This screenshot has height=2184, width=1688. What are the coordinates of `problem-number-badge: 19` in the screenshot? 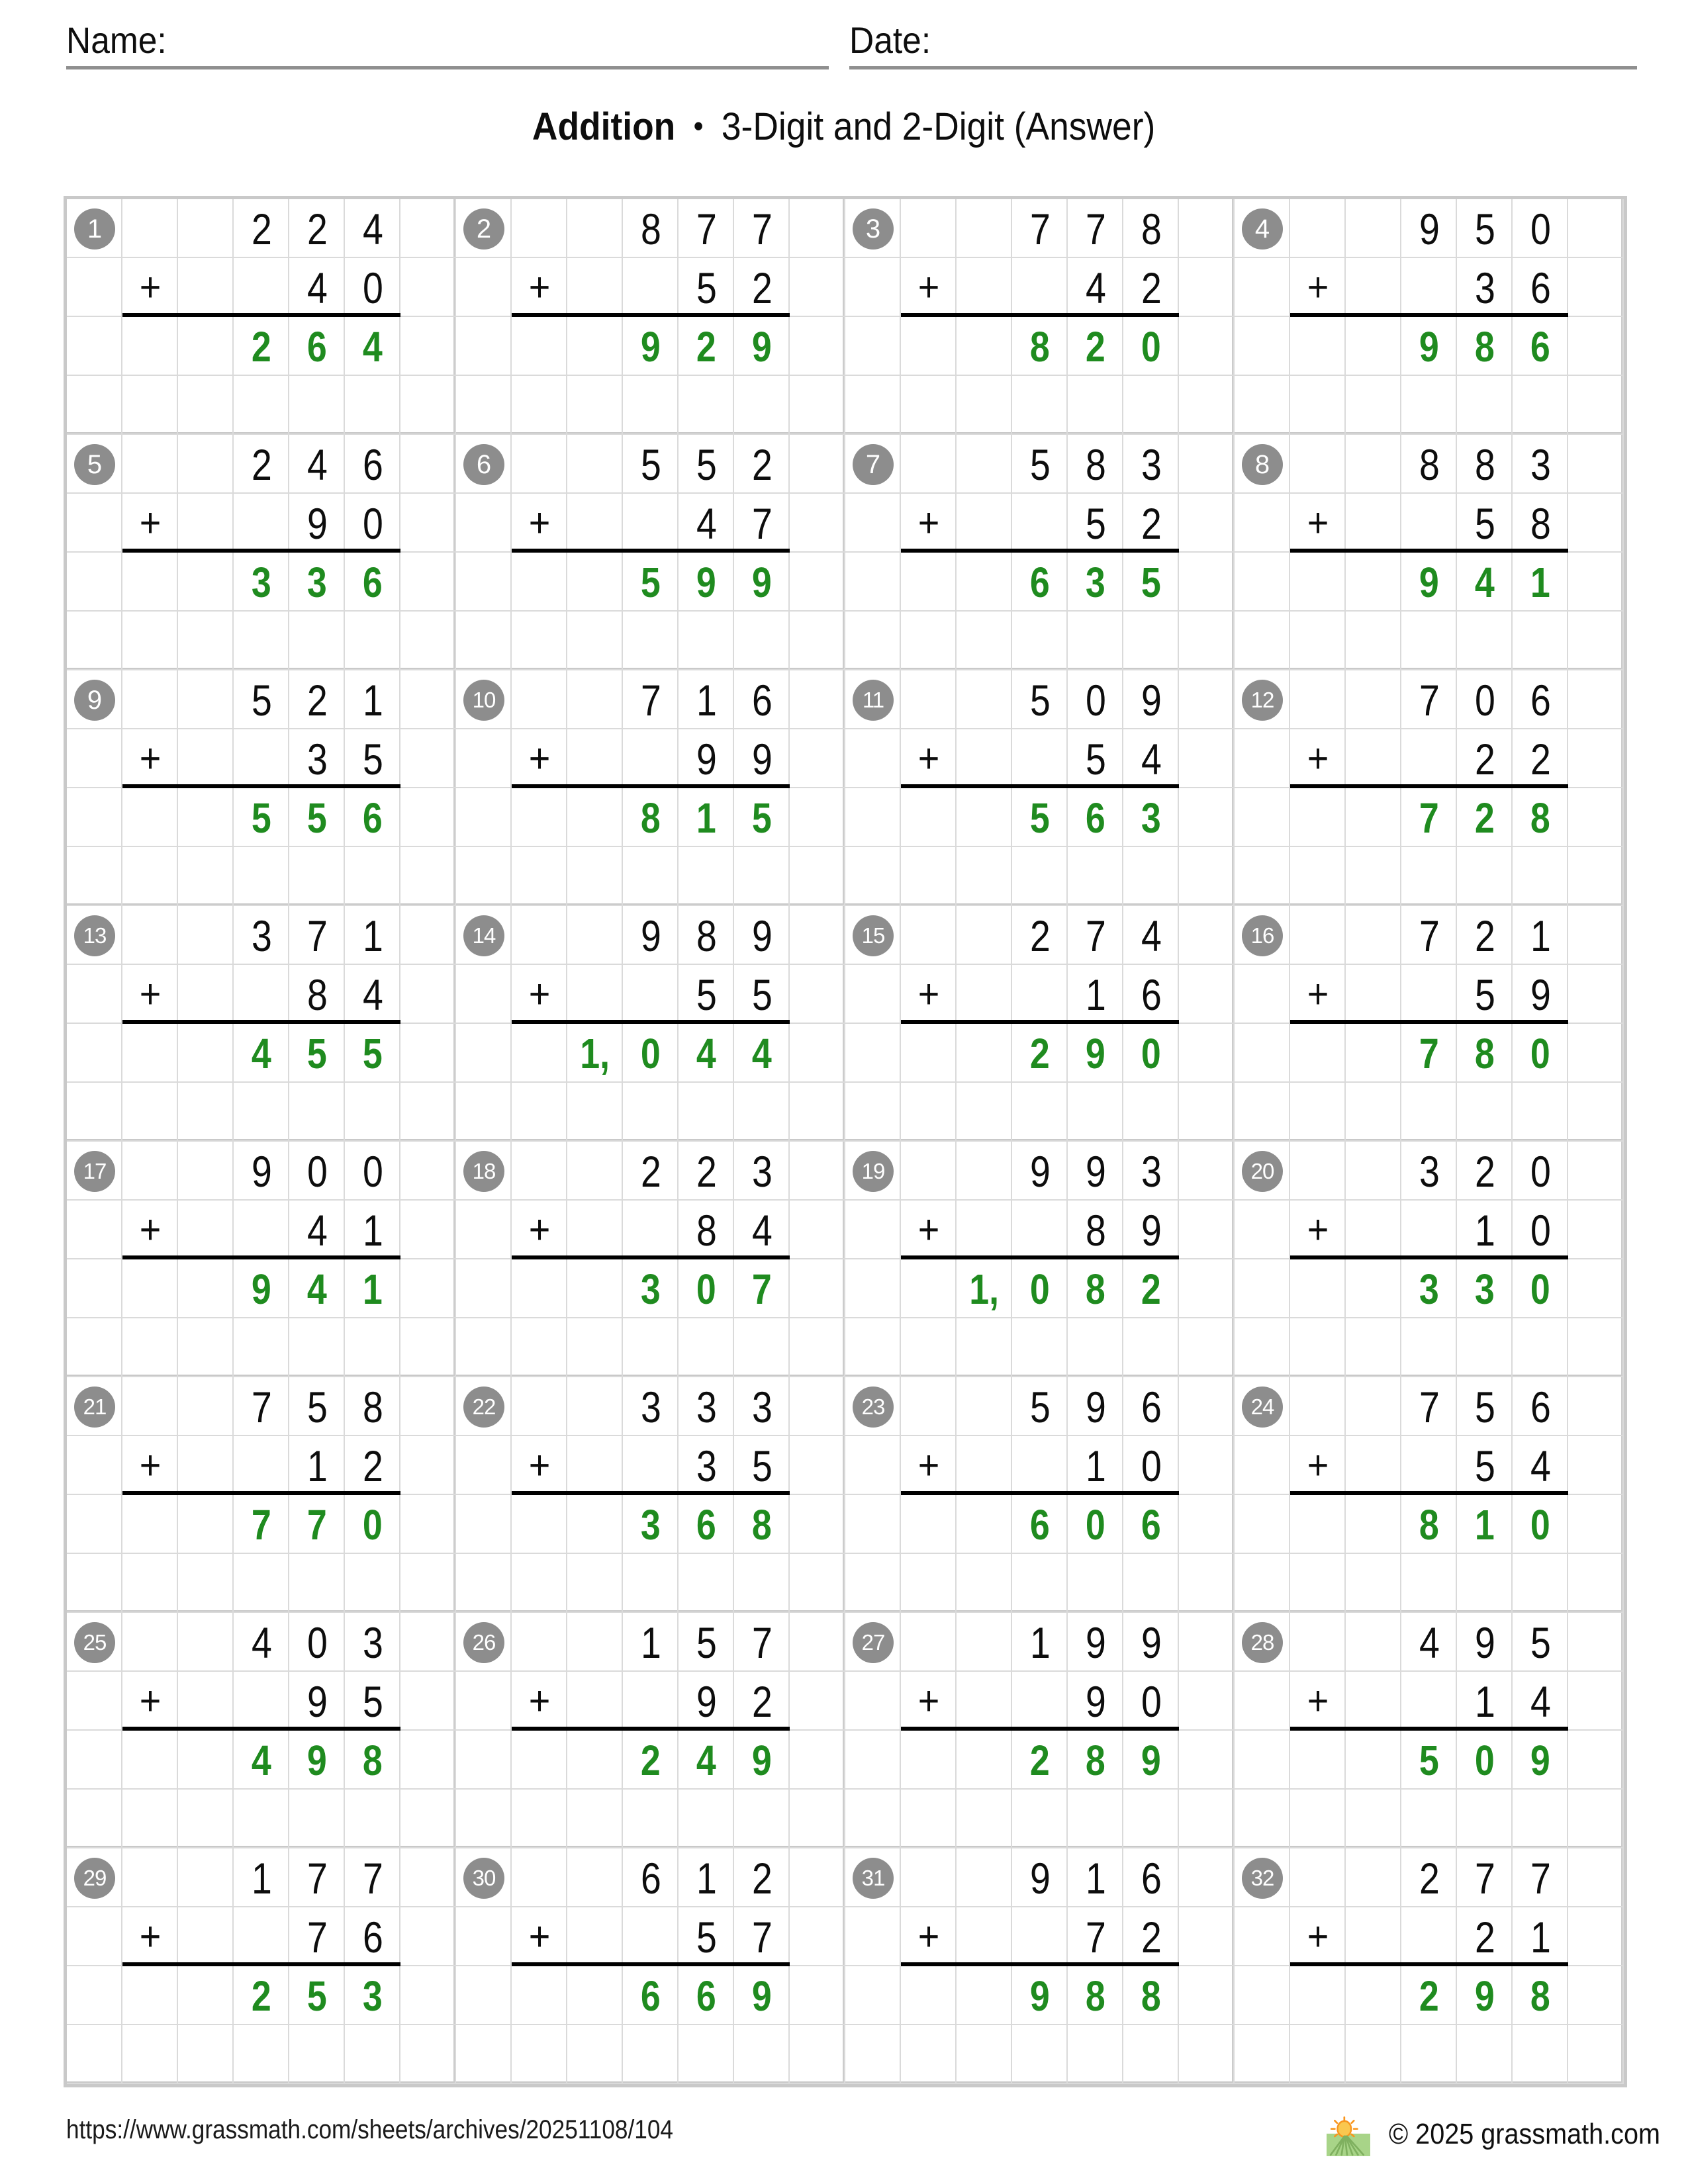 It's located at (873, 1171).